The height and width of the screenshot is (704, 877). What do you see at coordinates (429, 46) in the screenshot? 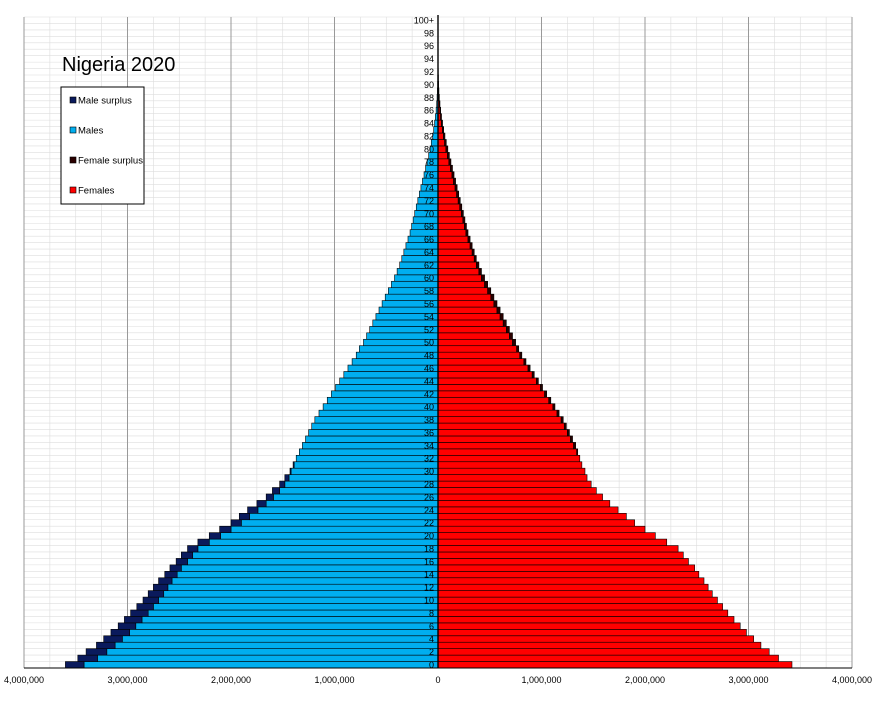
I see `age-tick-label: 96` at bounding box center [429, 46].